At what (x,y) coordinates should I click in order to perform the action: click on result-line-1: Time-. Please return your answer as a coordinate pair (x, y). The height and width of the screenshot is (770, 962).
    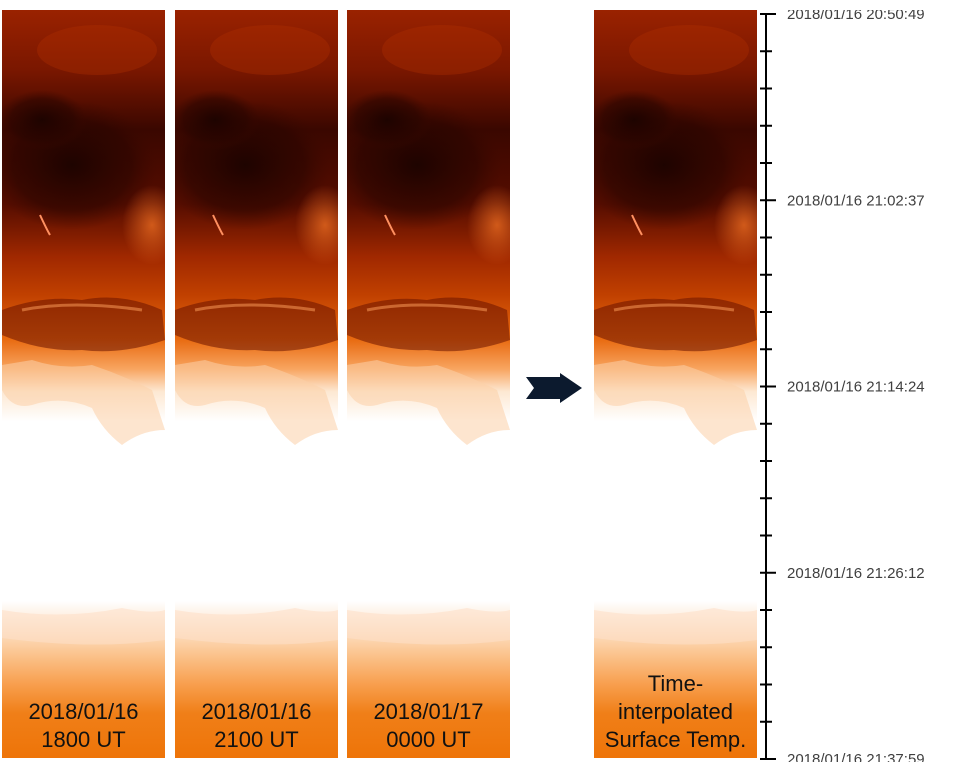
    Looking at the image, I should click on (675, 683).